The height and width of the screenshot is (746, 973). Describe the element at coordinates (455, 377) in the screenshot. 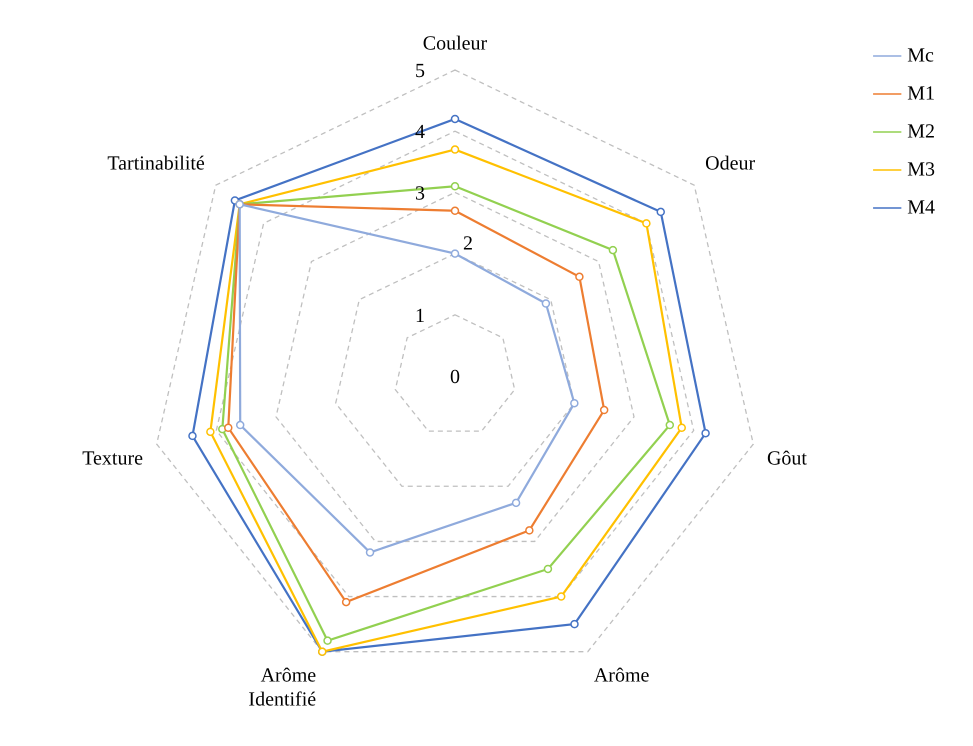

I see `y-tick-label: 0` at that location.